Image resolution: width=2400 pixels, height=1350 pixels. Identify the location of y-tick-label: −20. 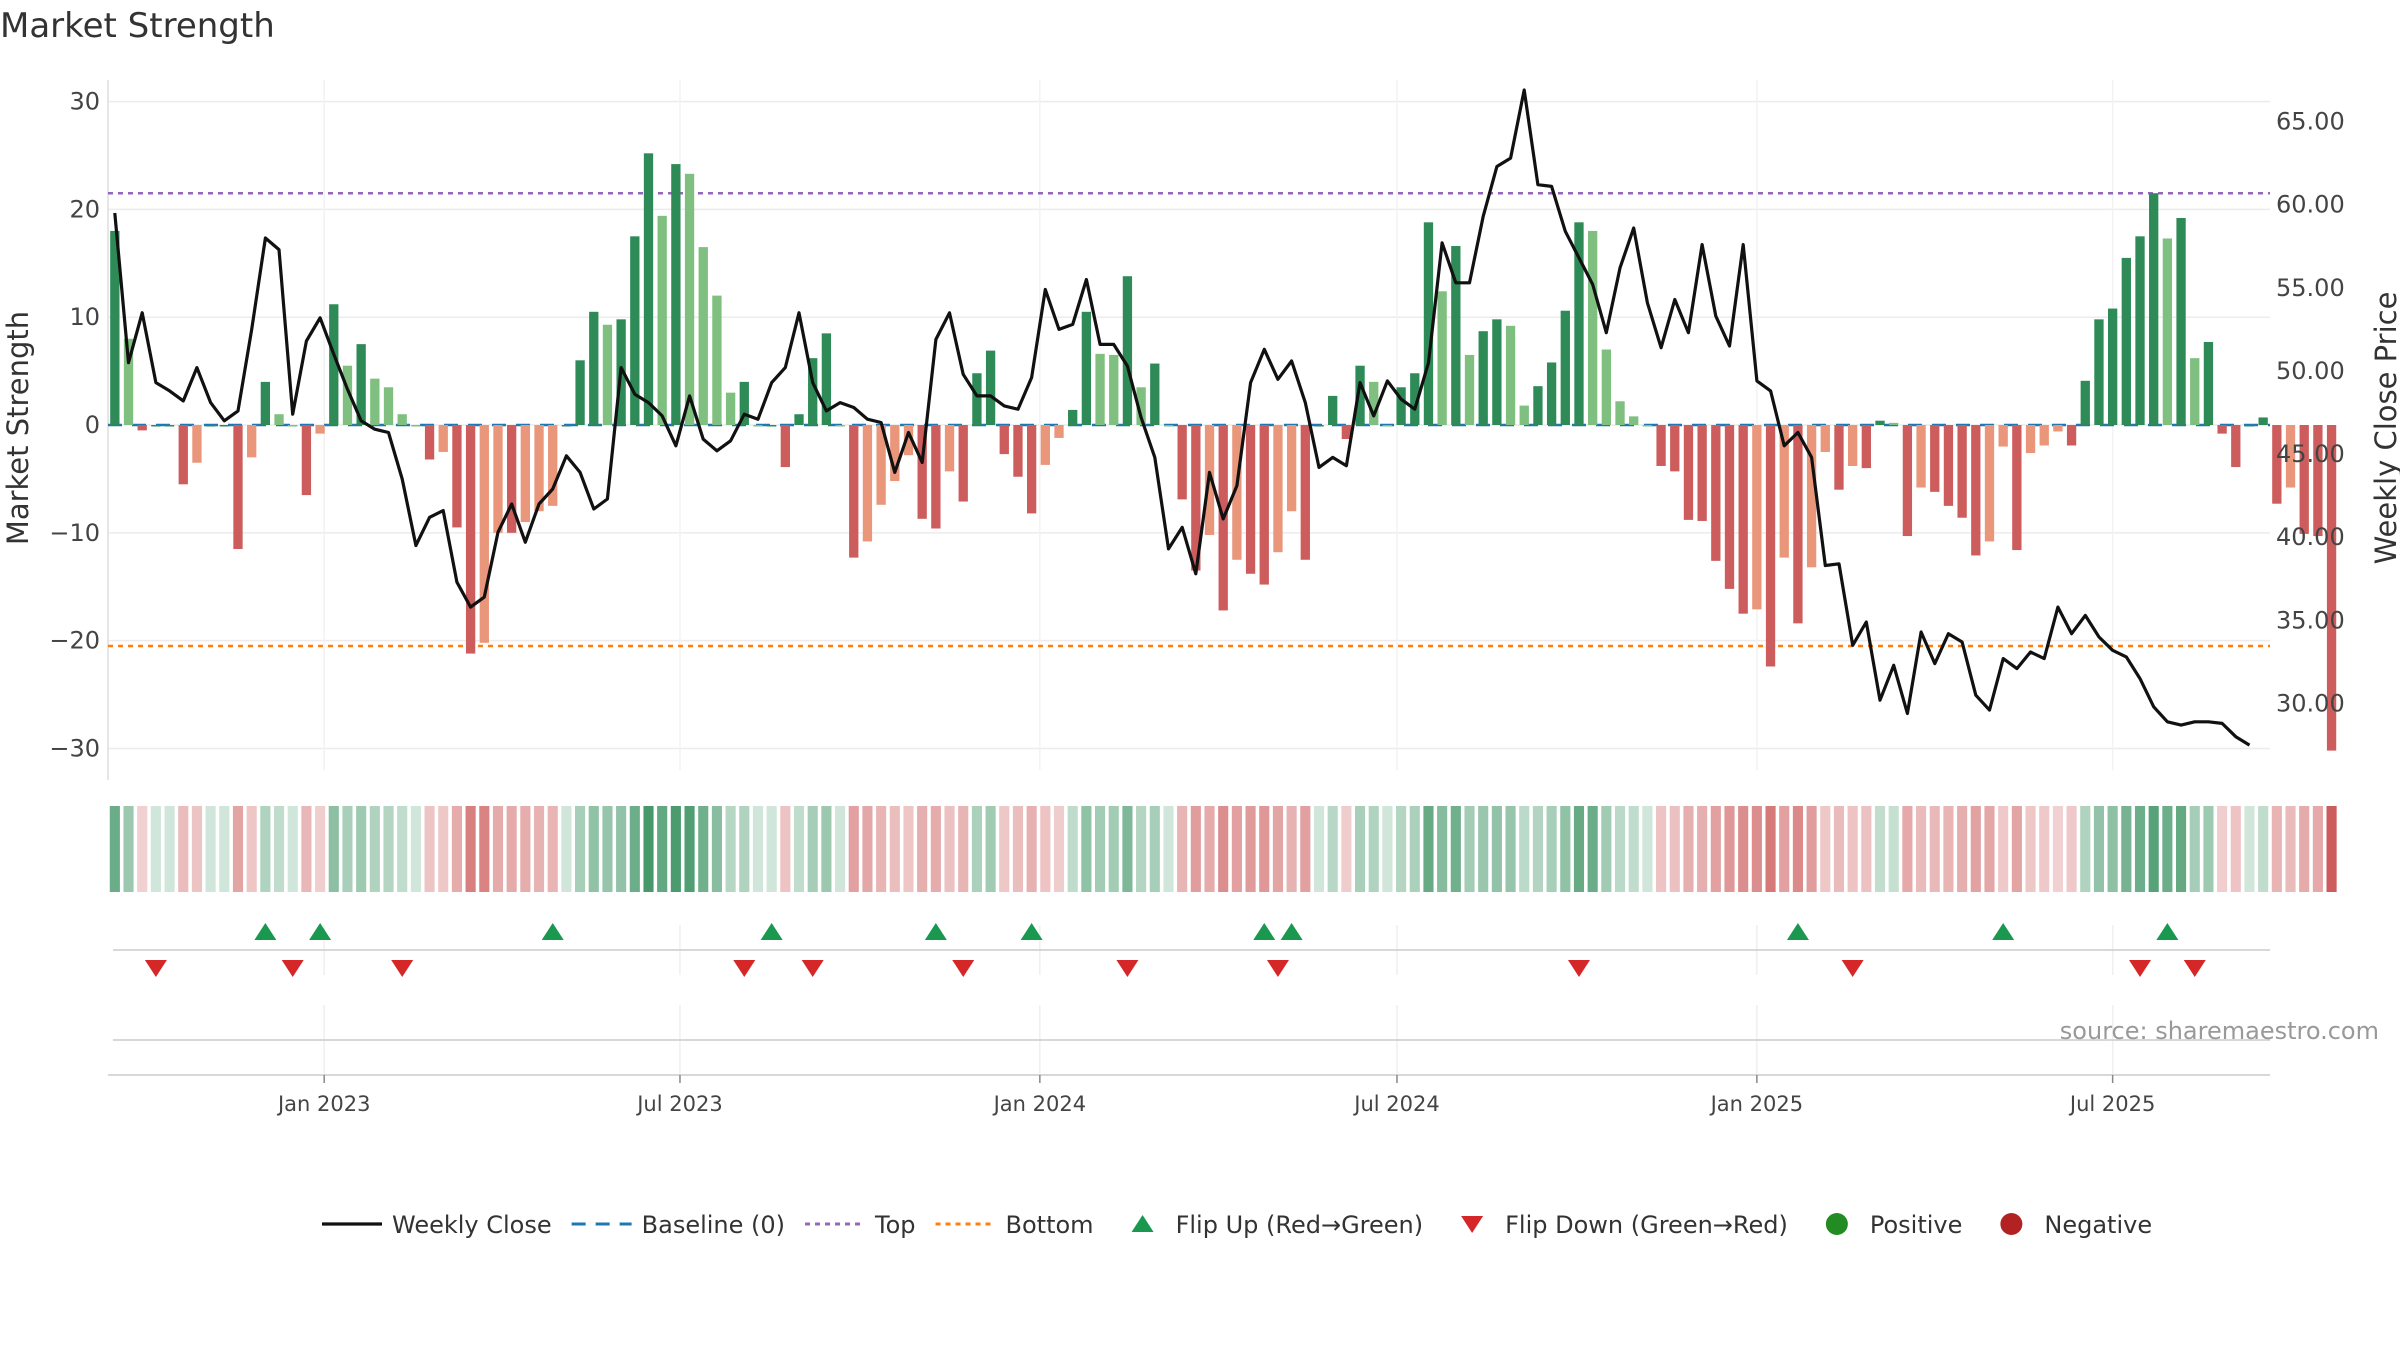
(74, 641).